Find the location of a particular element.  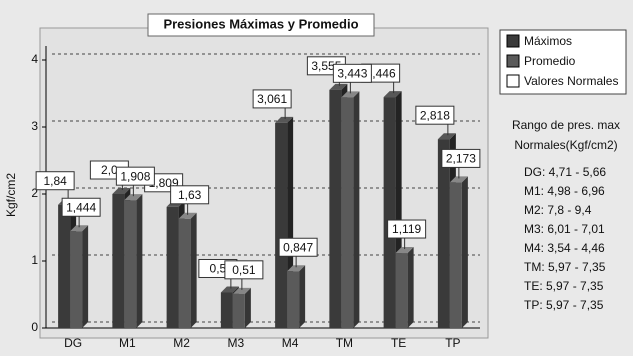

legend-box is located at coordinates (563, 62).